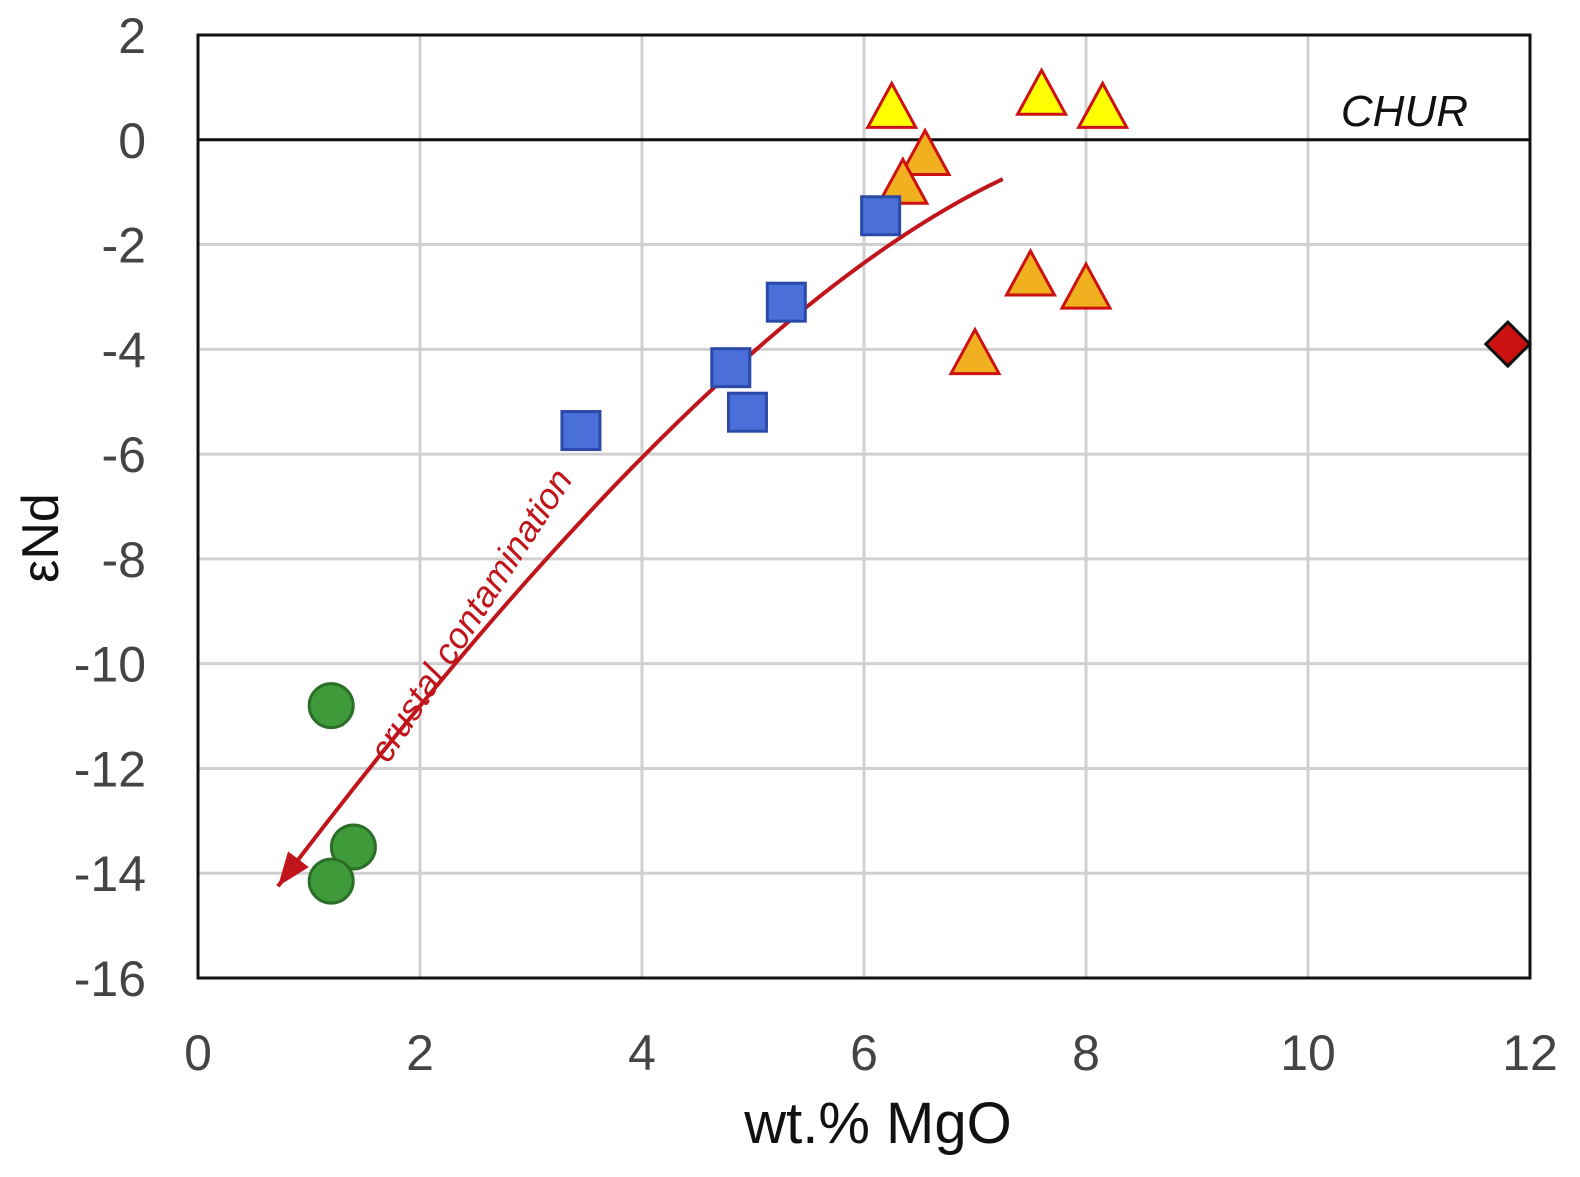 The image size is (1580, 1177). What do you see at coordinates (1530, 1053) in the screenshot?
I see `x-tick-label: 12` at bounding box center [1530, 1053].